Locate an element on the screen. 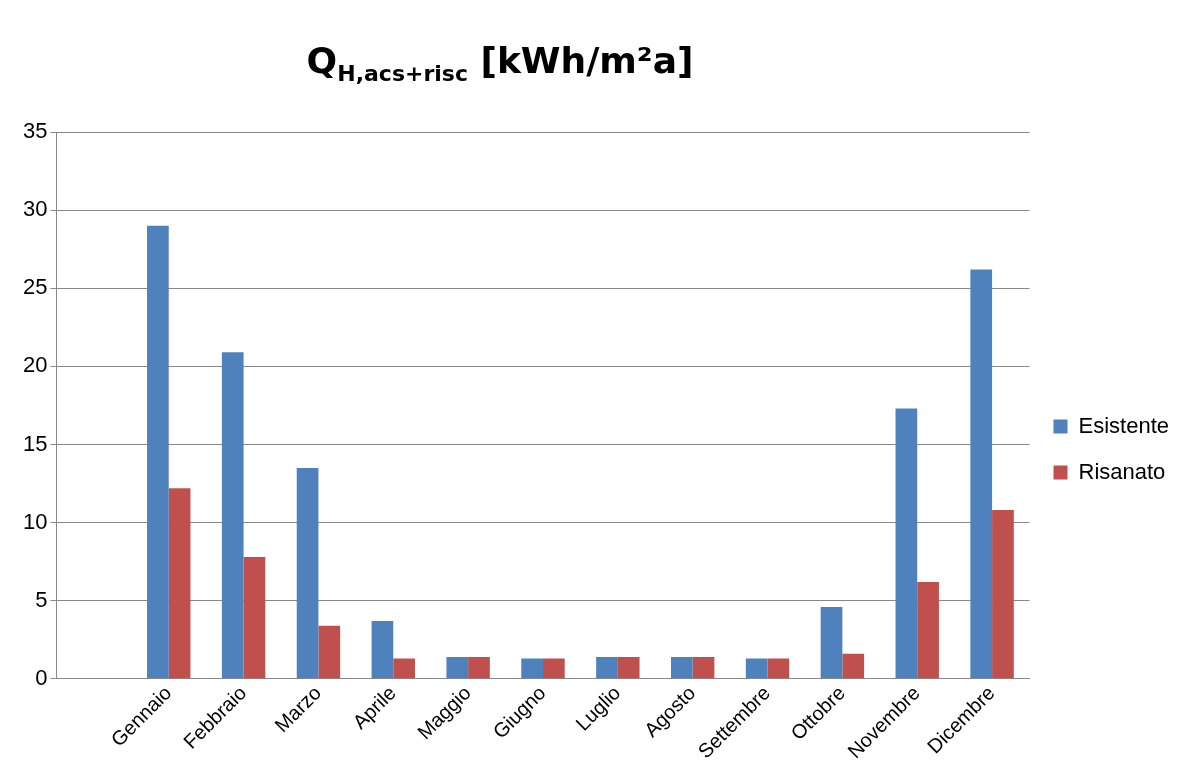 Image resolution: width=1189 pixels, height=782 pixels. y-tick-label: 15 is located at coordinates (35, 443).